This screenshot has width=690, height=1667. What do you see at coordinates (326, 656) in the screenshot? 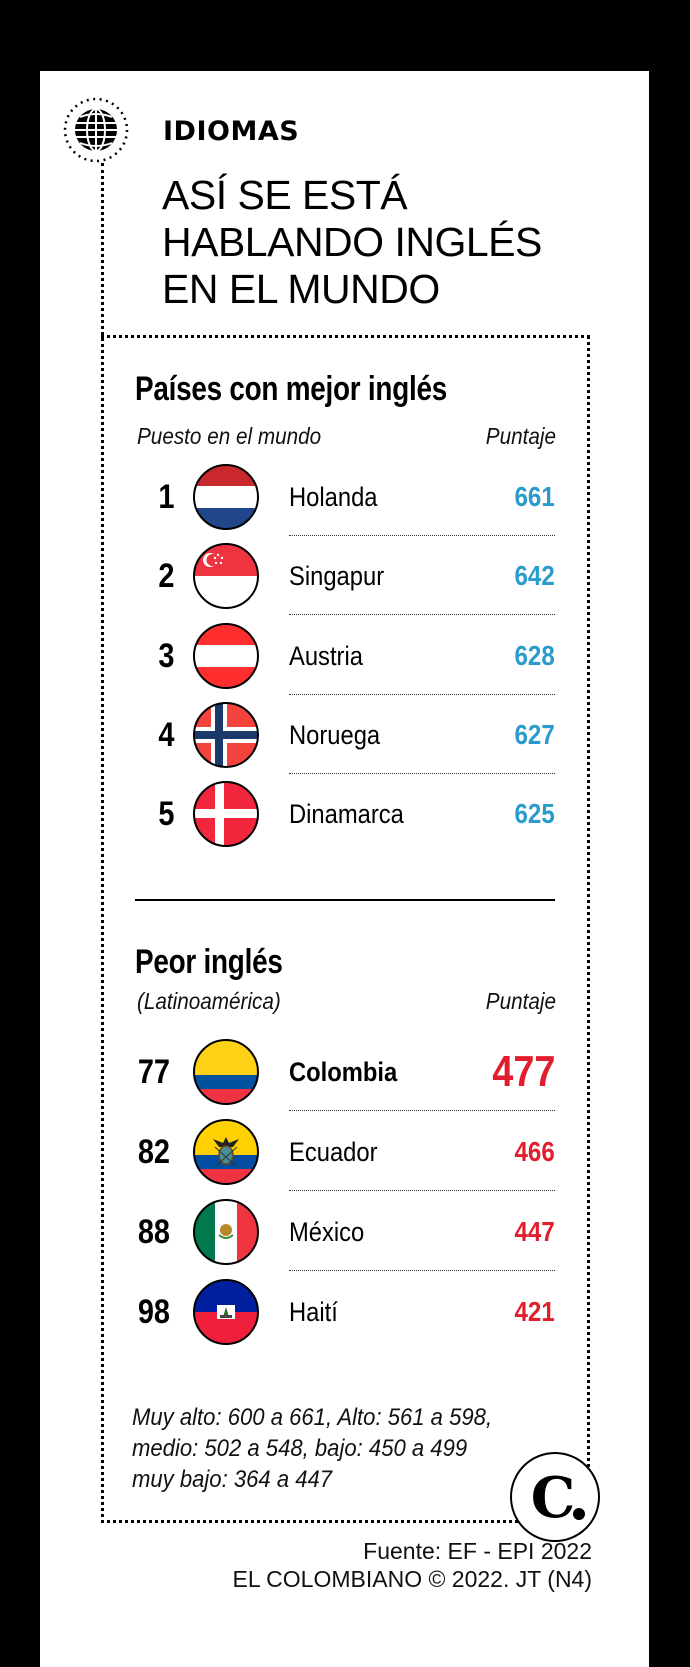
I see `country-name: Austria` at bounding box center [326, 656].